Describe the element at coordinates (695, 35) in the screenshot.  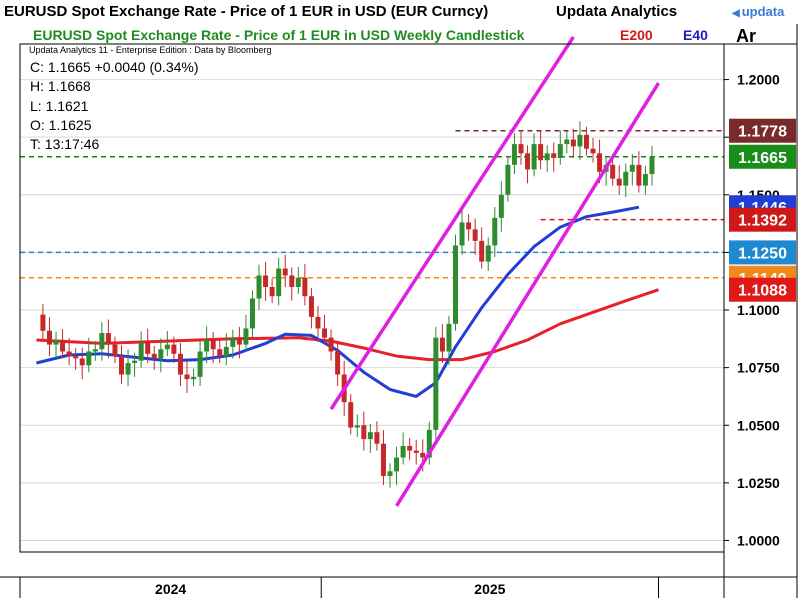
I see `legend-e40: E40` at that location.